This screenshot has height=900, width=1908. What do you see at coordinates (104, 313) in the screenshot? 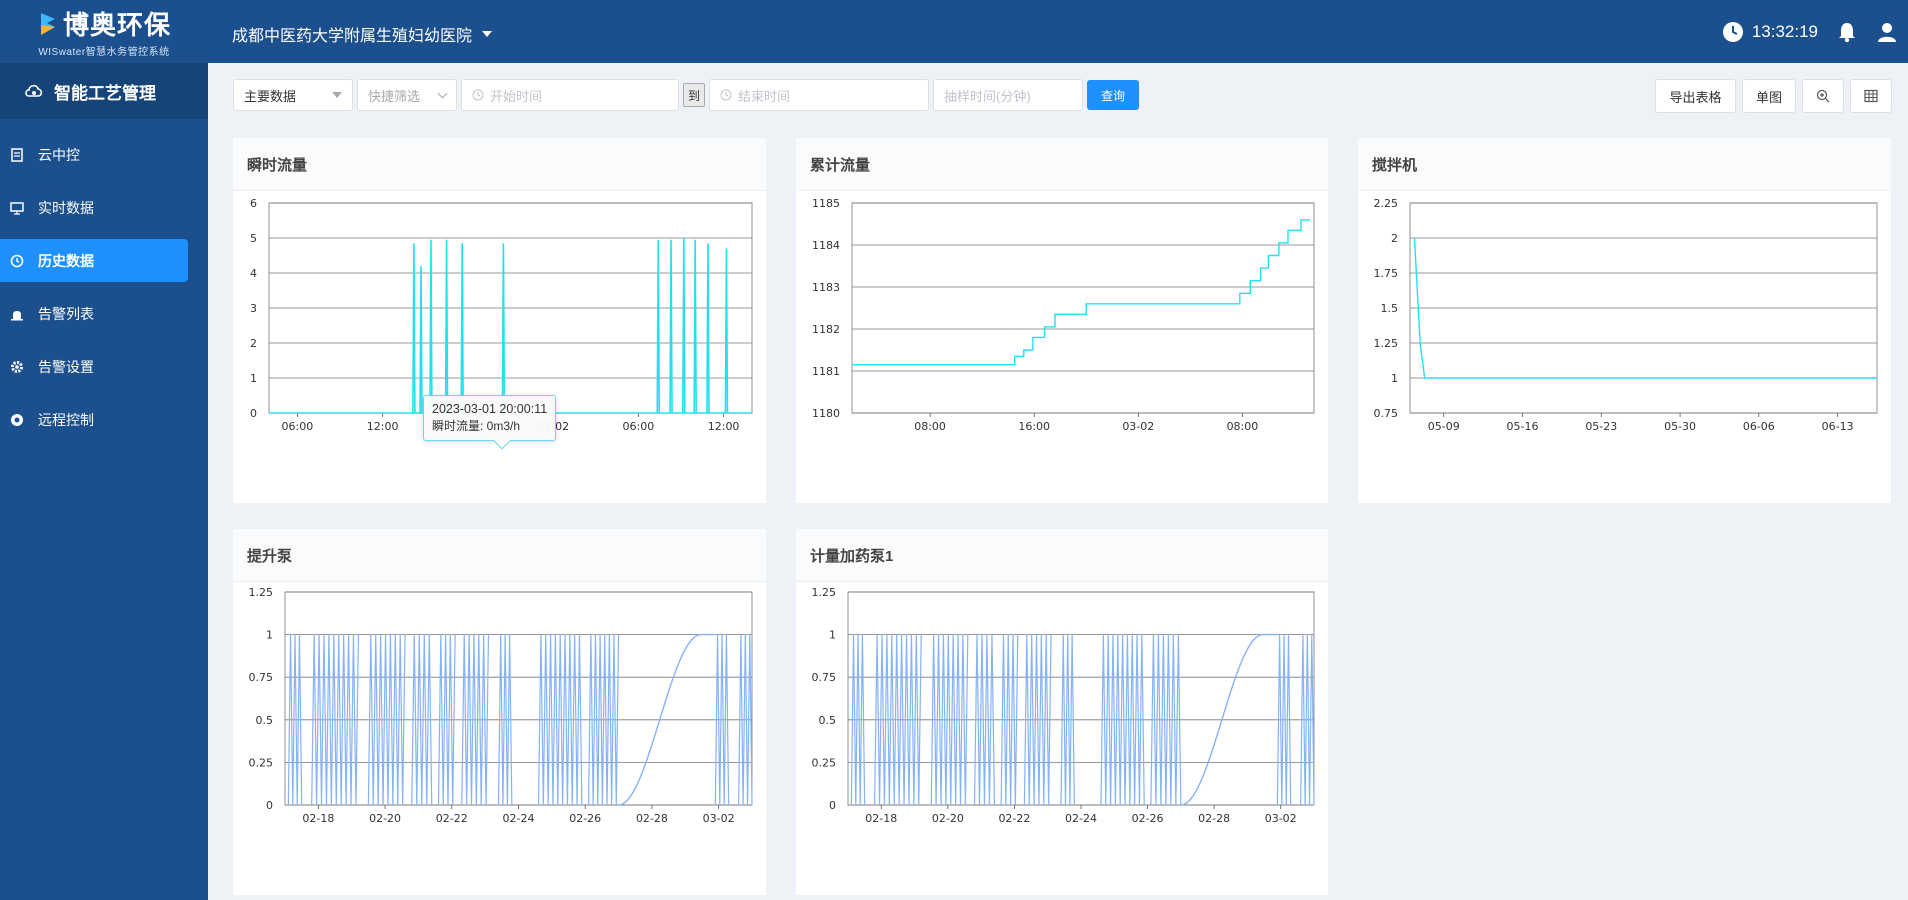
I see `sidebar-item-alarm-list: 告警列表` at bounding box center [104, 313].